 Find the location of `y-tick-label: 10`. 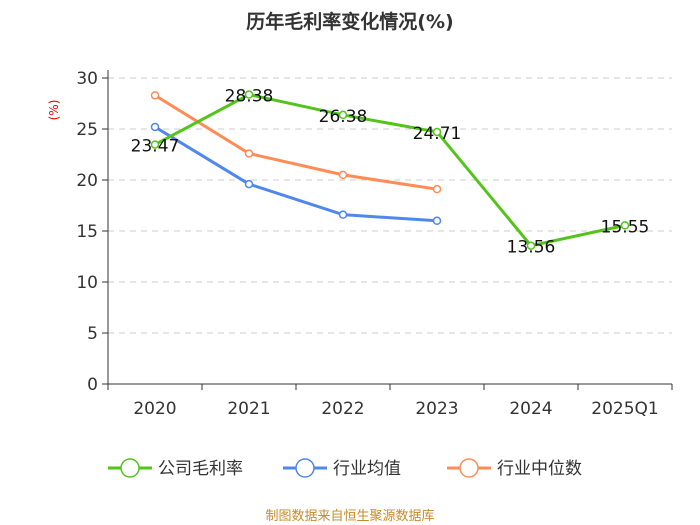

y-tick-label: 10 is located at coordinates (87, 283).